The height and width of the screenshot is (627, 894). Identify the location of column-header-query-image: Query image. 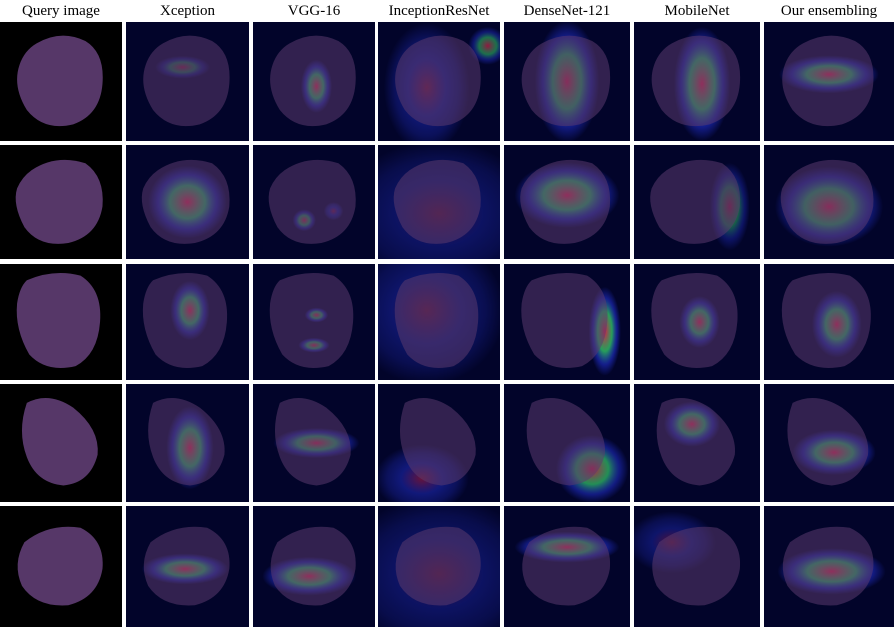
(61, 11).